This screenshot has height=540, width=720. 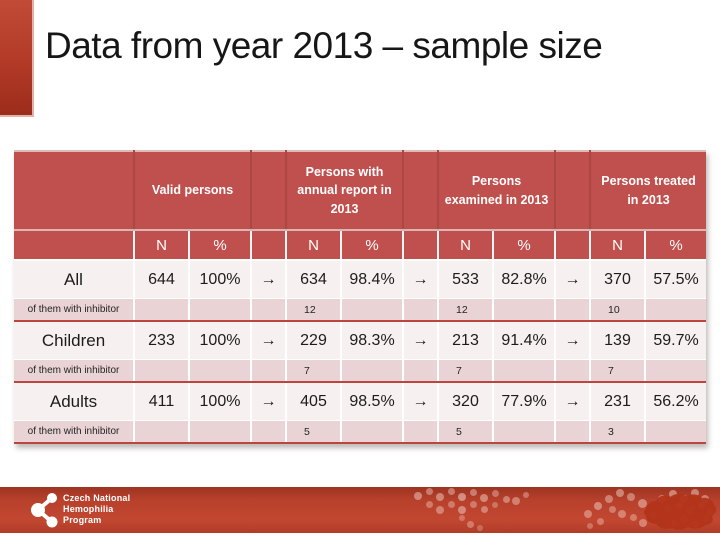 What do you see at coordinates (618, 279) in the screenshot?
I see `cell-treated-n: 370` at bounding box center [618, 279].